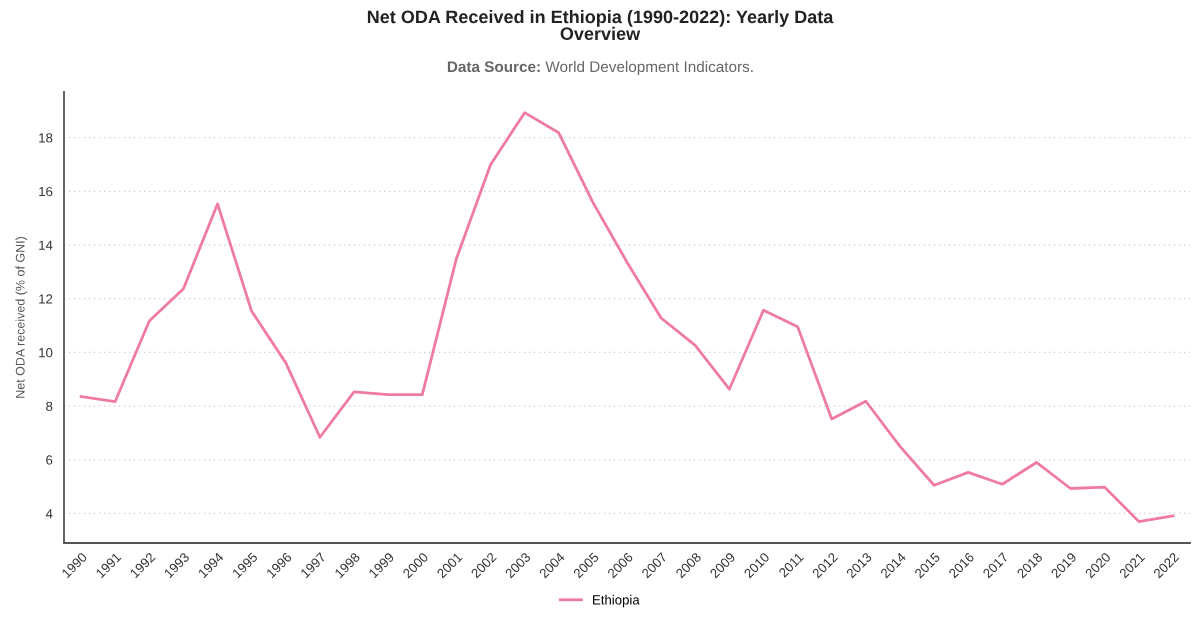 The image size is (1200, 628). What do you see at coordinates (46, 299) in the screenshot?
I see `y-tick-label: 12` at bounding box center [46, 299].